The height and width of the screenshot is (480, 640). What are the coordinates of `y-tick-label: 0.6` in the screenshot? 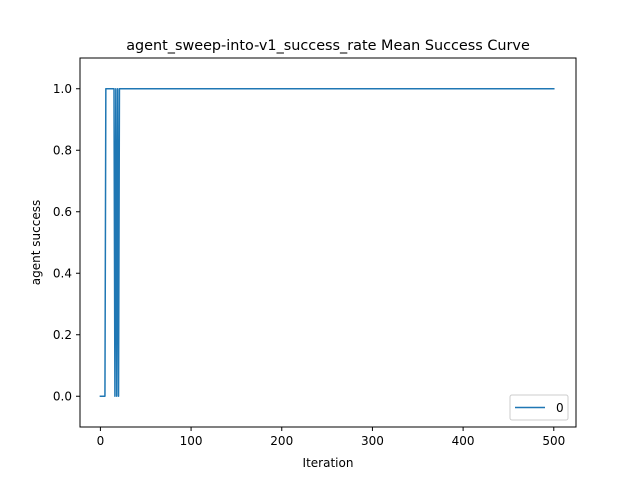 It's located at (62, 212).